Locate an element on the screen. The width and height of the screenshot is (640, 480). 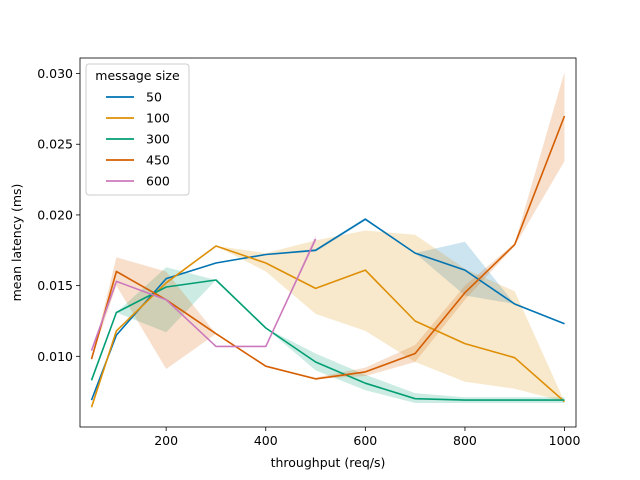
x-tick-label: 400 is located at coordinates (266, 440).